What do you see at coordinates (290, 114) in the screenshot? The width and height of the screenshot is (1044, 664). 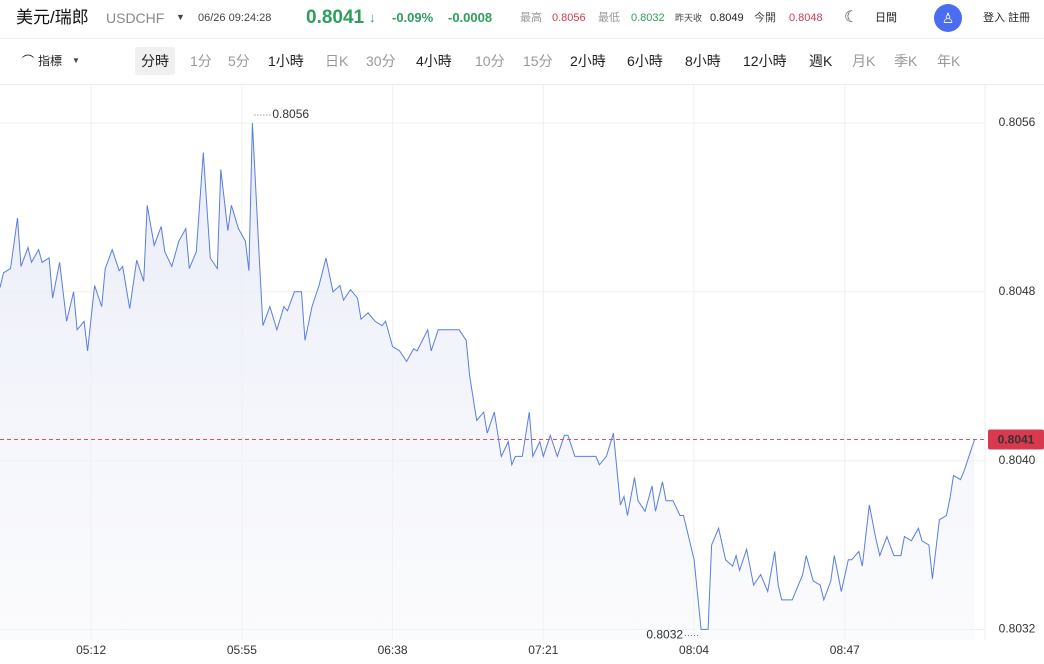 I see `high-label: 0.8056` at bounding box center [290, 114].